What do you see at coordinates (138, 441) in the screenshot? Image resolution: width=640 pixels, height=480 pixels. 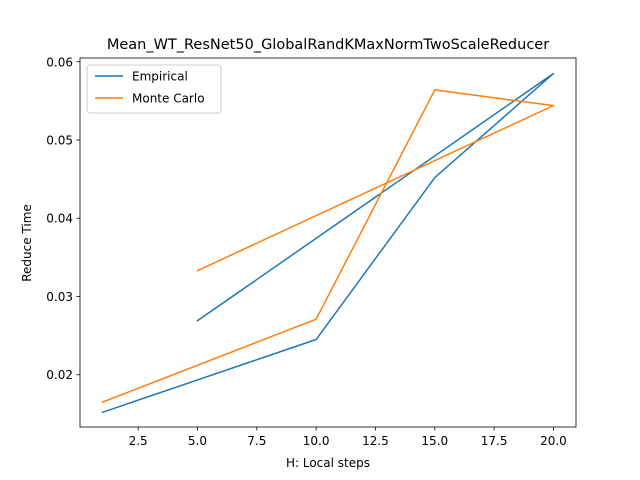 I see `x-tick-label: 2.5` at bounding box center [138, 441].